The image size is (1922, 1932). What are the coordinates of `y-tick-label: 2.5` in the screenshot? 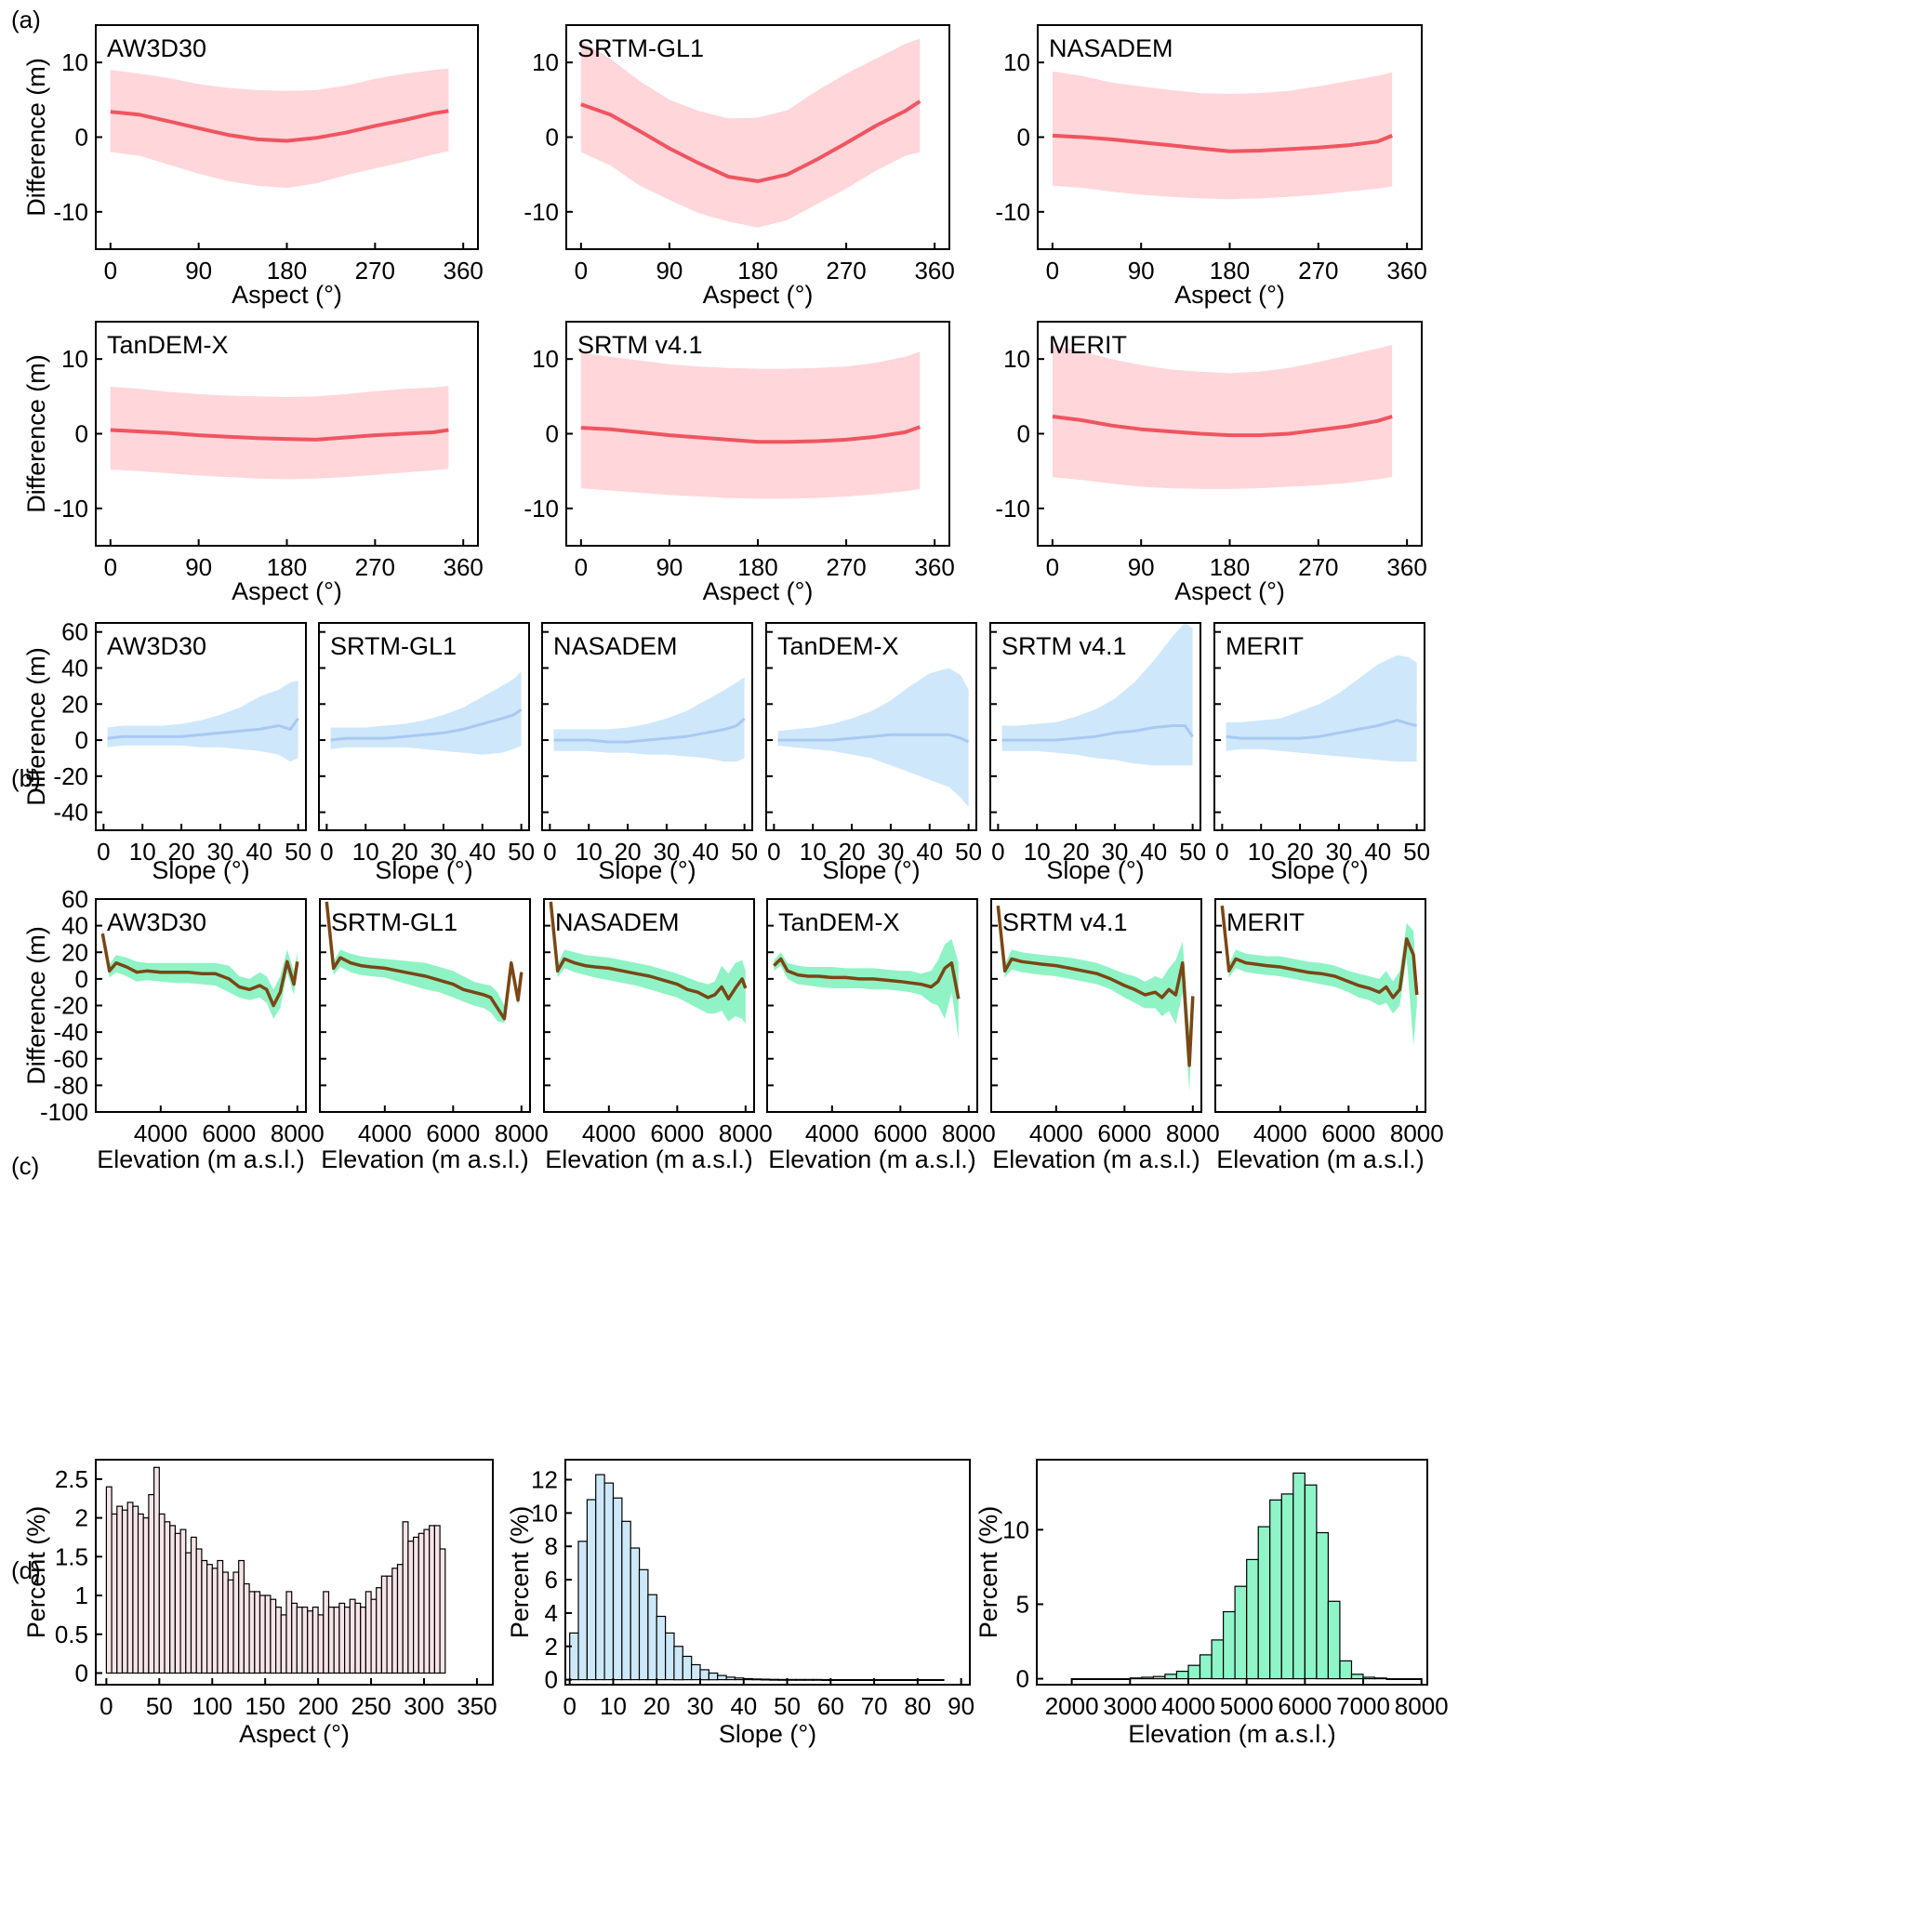 It's located at (71, 1479).